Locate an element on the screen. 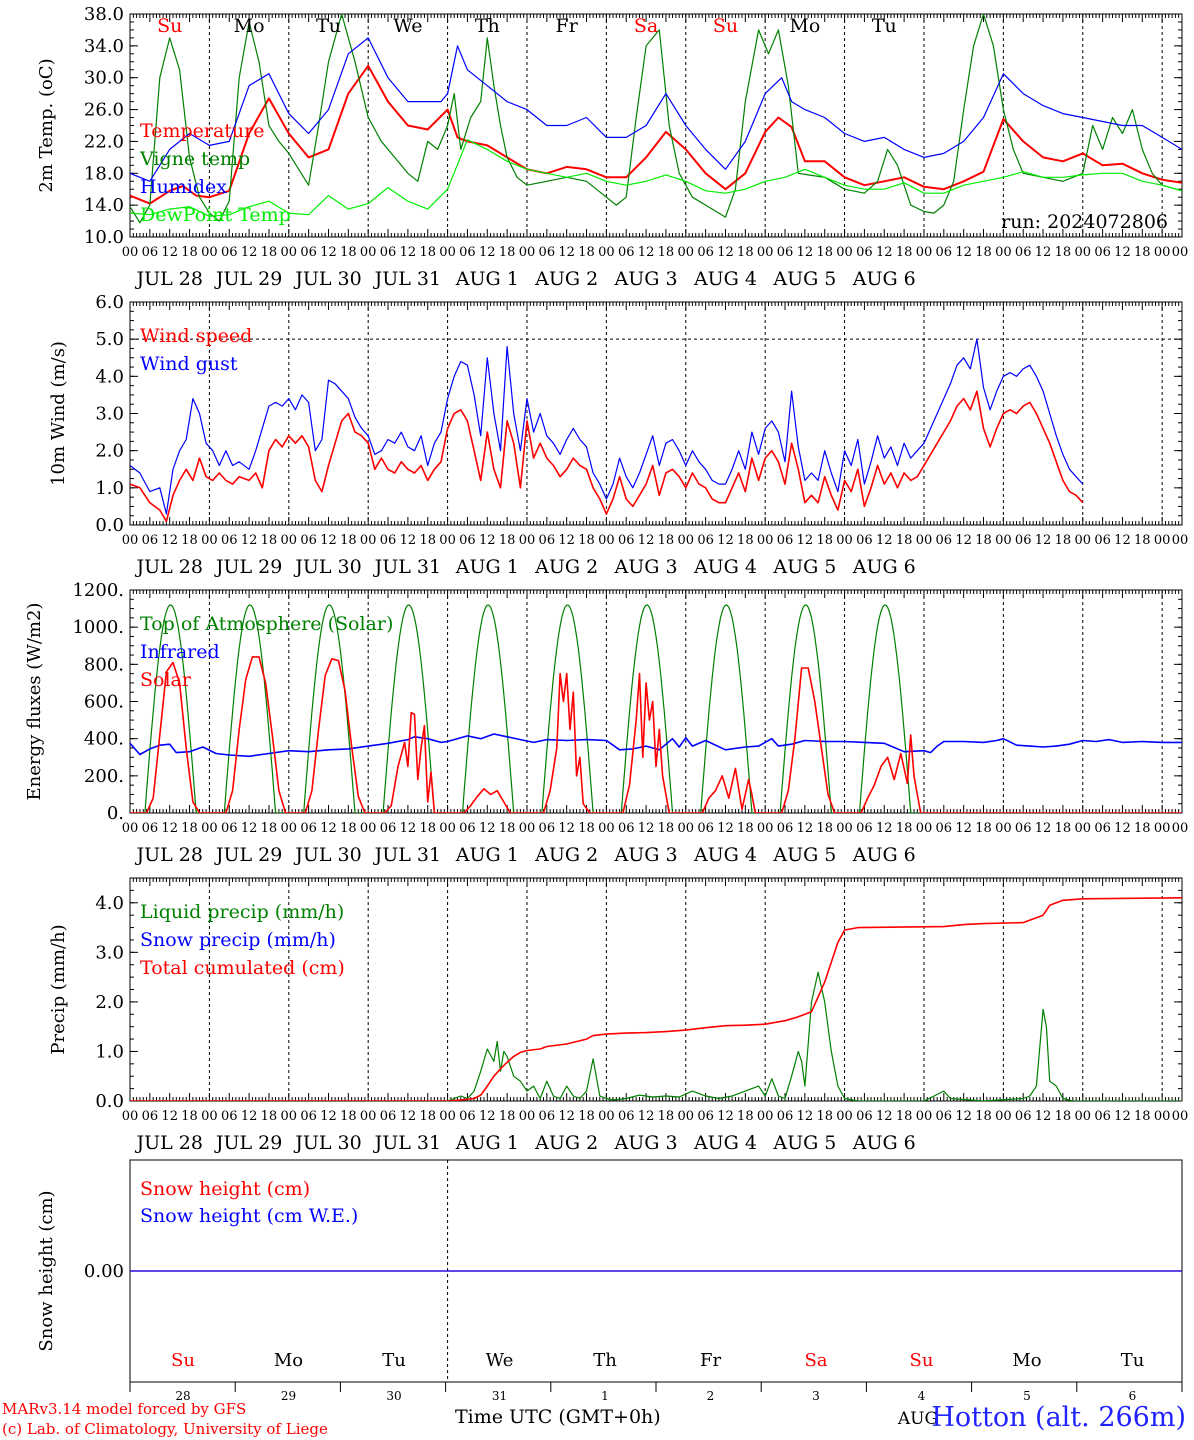 This screenshot has height=1440, width=1194. legend-entry: Infrared is located at coordinates (180, 652).